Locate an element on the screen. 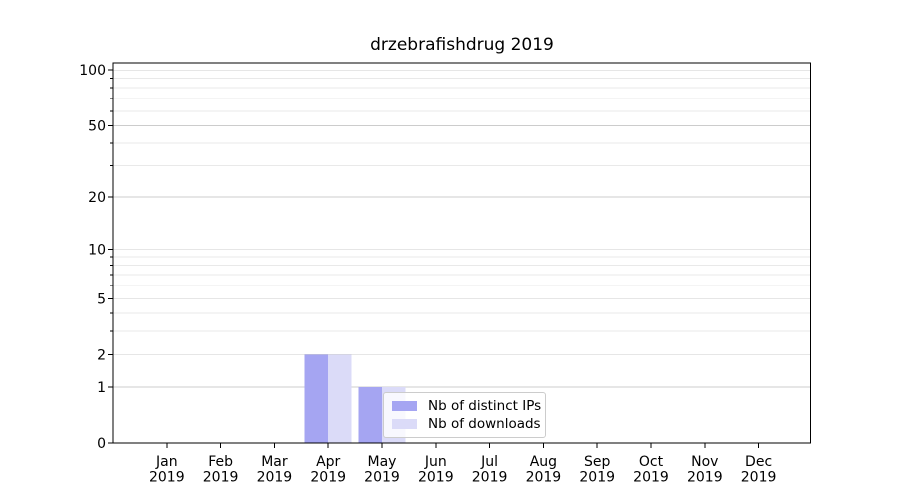 The height and width of the screenshot is (500, 900). bar-nb-of-downloads-apr is located at coordinates (340, 398).